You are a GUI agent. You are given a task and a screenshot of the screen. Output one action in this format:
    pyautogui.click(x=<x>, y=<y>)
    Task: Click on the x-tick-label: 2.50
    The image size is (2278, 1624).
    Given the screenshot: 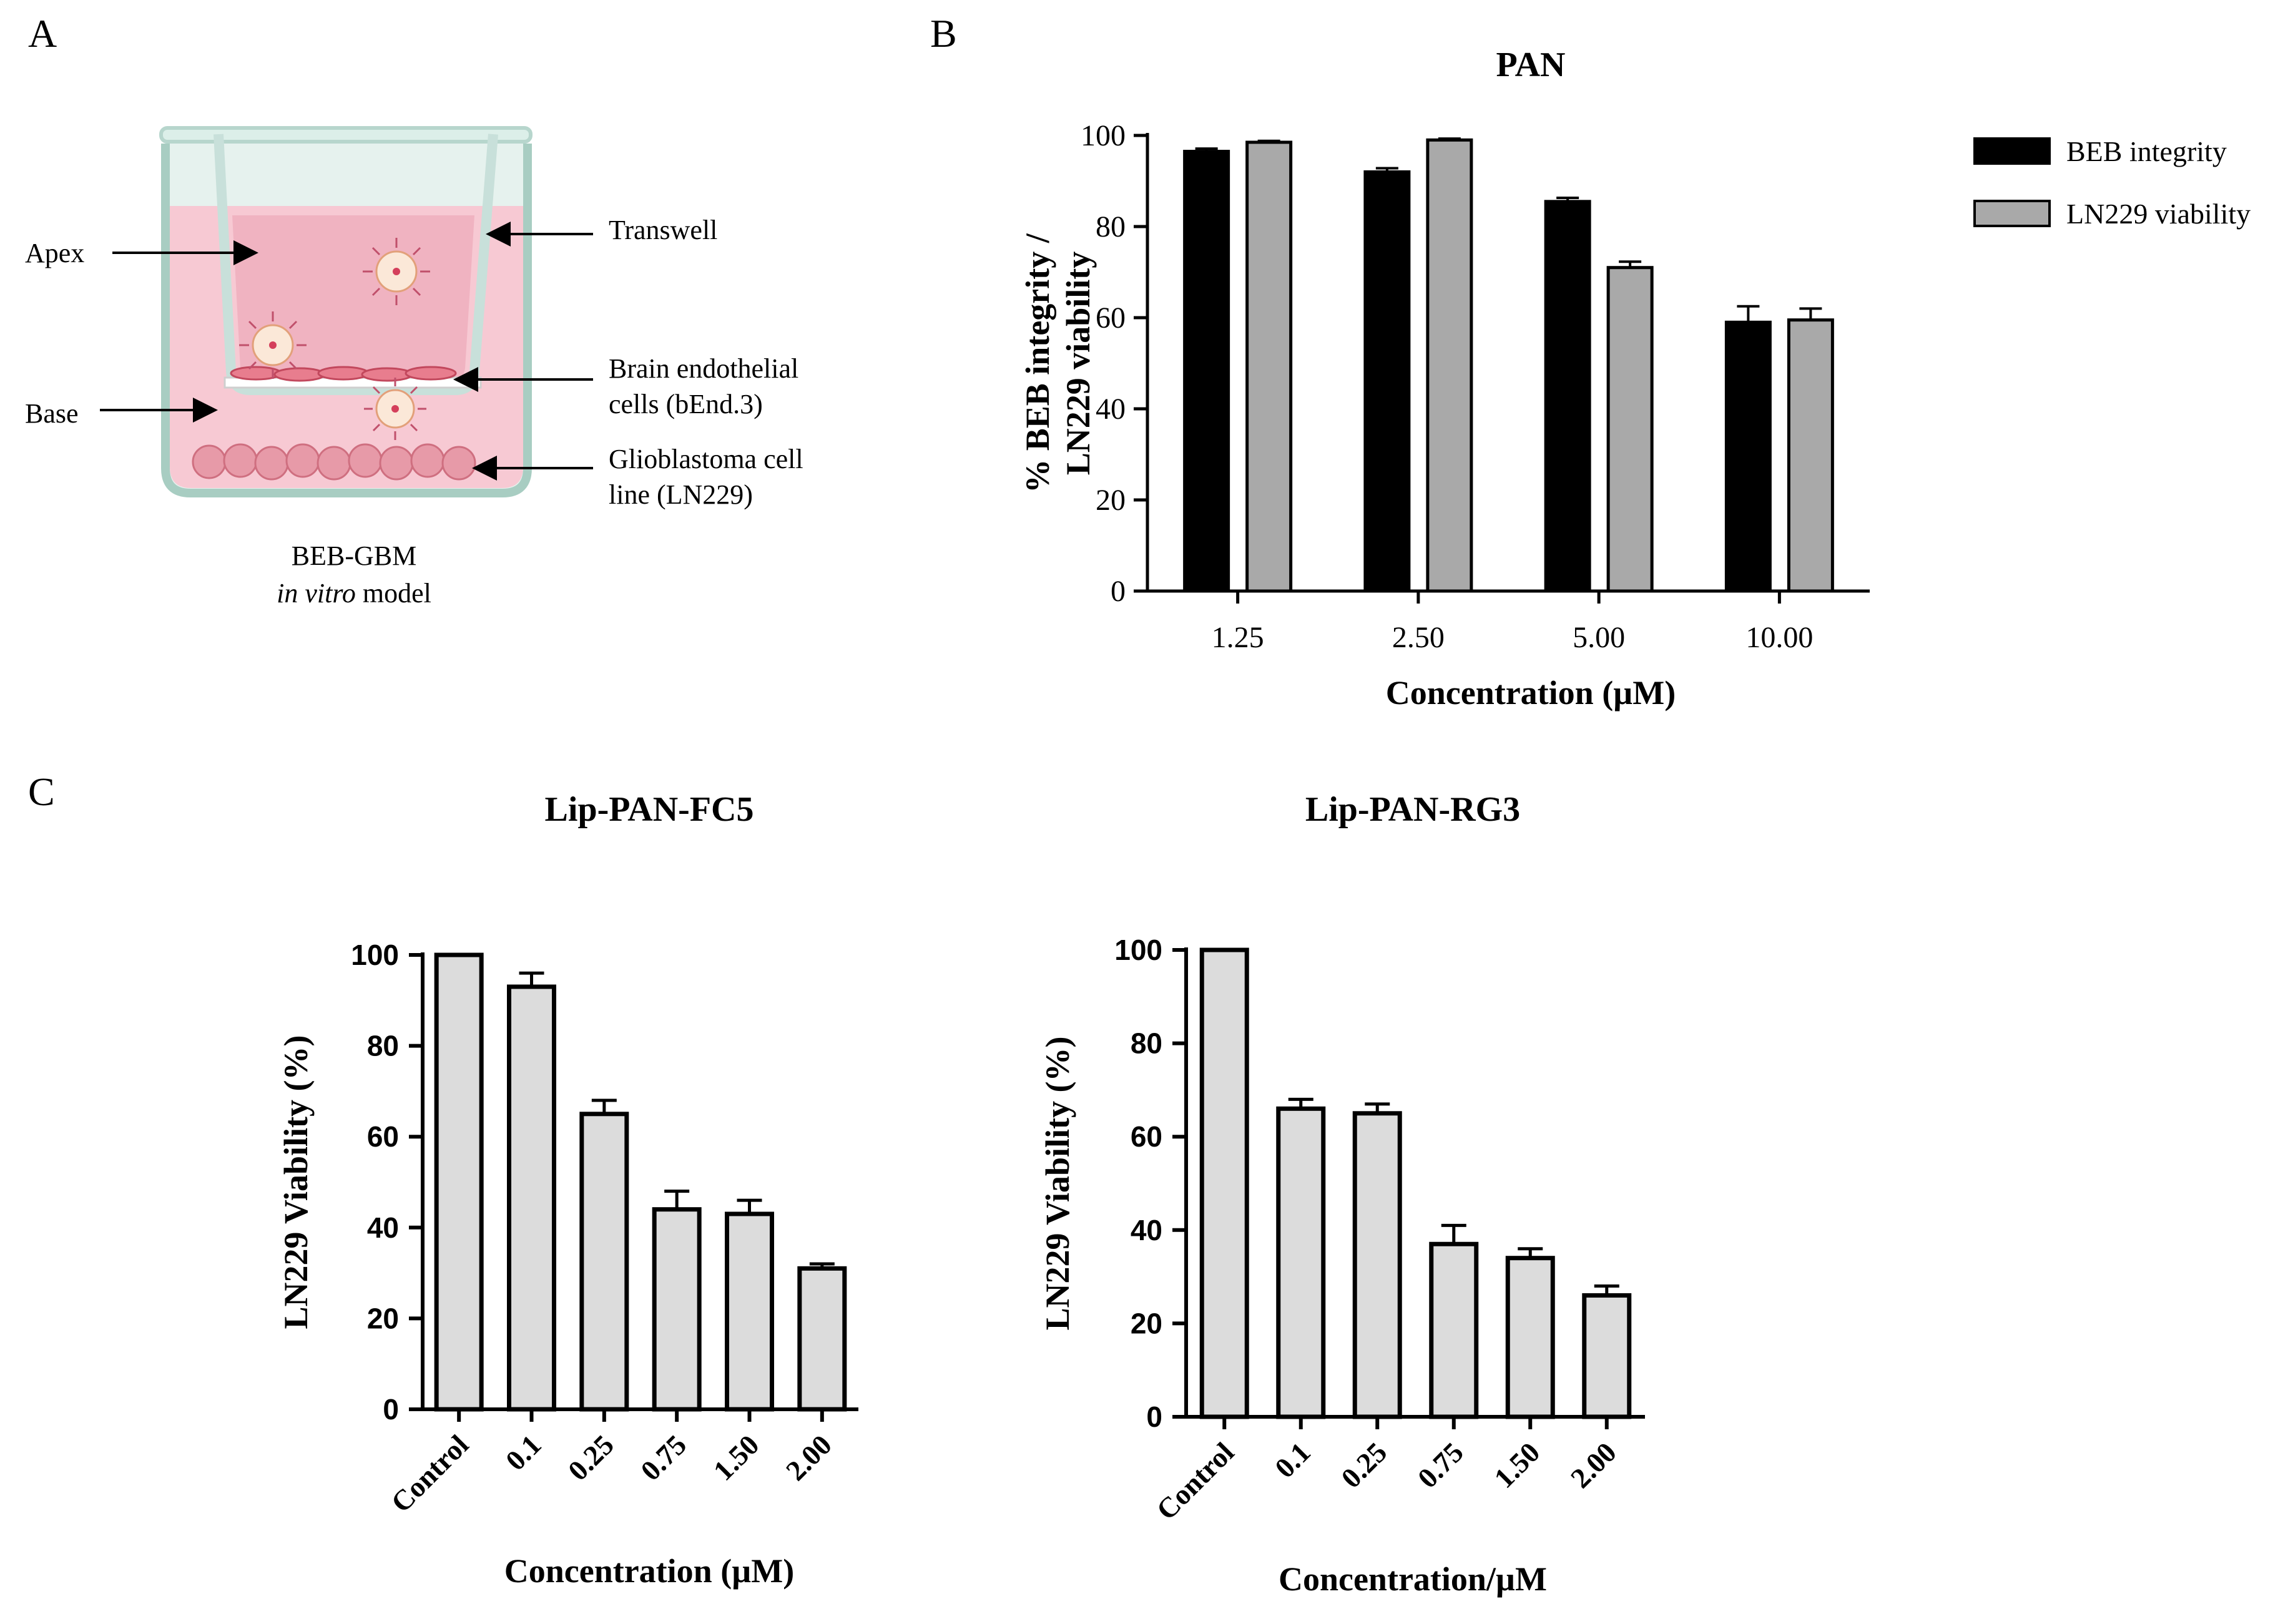 What is the action you would take?
    pyautogui.click(x=1418, y=637)
    